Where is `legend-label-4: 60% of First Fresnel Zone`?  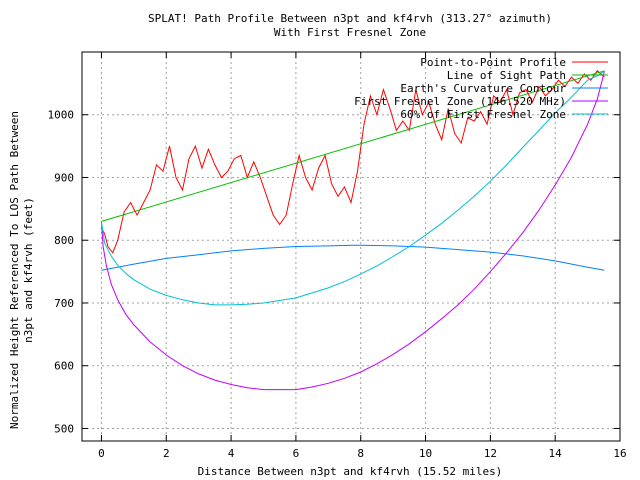
legend-label-4: 60% of First Fresnel Zone is located at coordinates (483, 114).